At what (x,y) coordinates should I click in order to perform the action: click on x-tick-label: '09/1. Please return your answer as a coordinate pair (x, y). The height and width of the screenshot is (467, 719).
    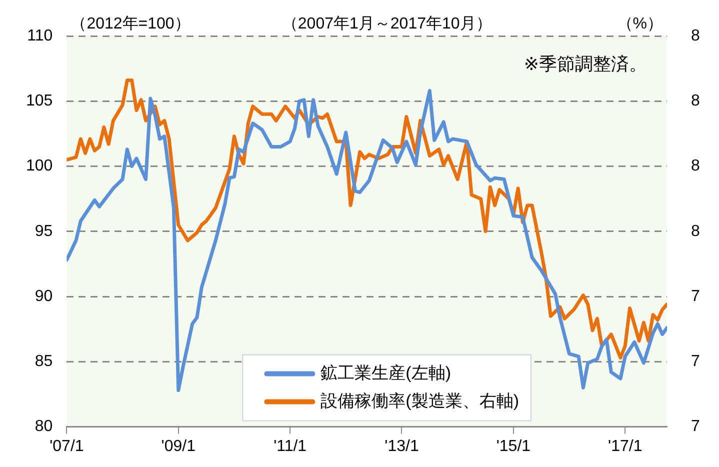
    Looking at the image, I should click on (178, 446).